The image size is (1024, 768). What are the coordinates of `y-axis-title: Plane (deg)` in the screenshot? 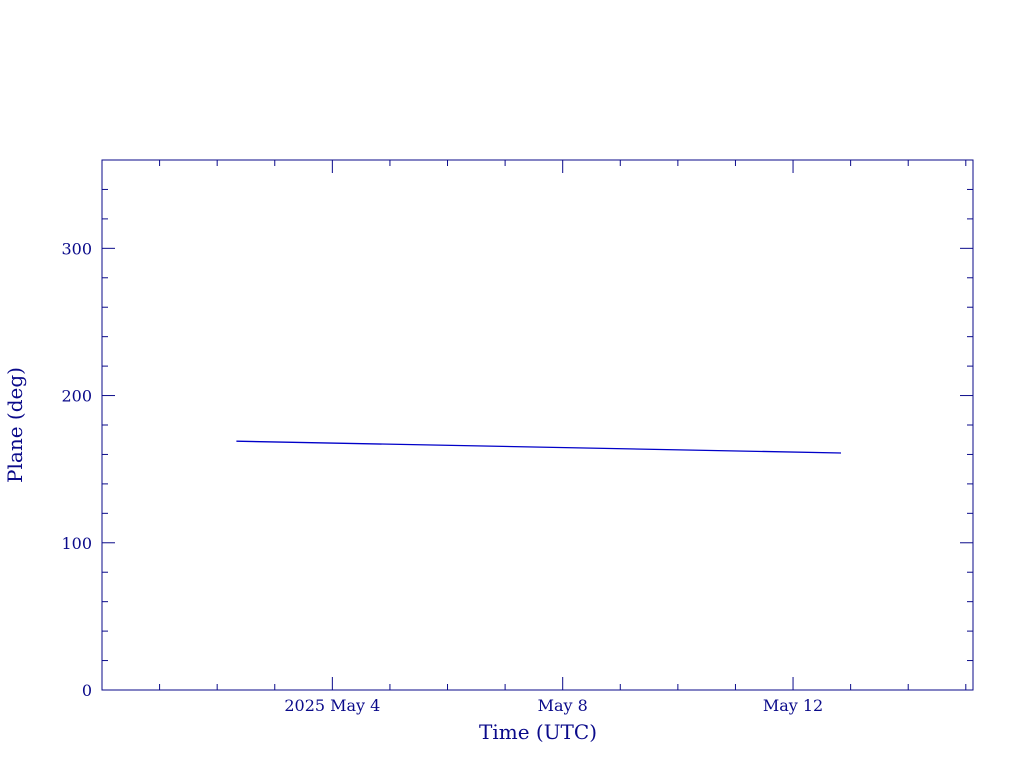 It's located at (15, 425).